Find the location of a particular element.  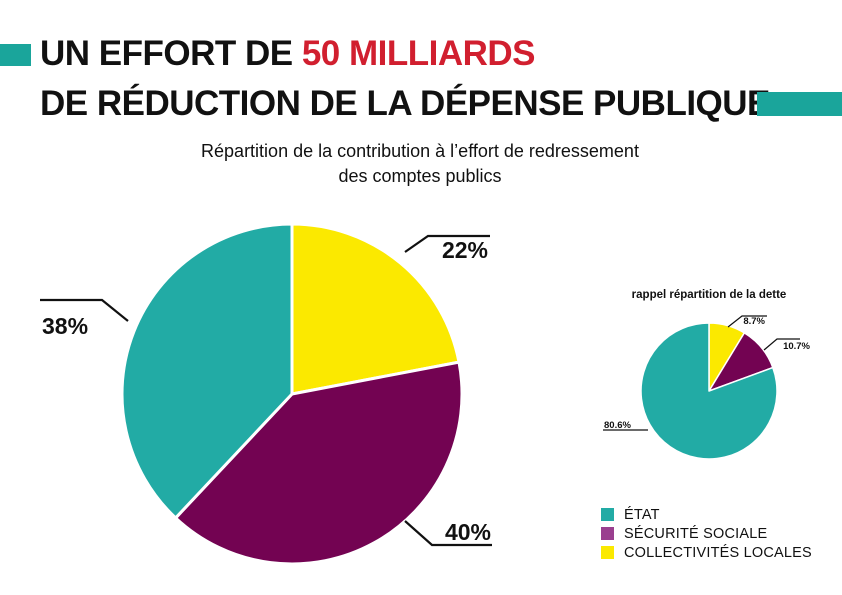

title-line-1: UN EFFORT DE 50 MILLIARDS is located at coordinates (288, 53).